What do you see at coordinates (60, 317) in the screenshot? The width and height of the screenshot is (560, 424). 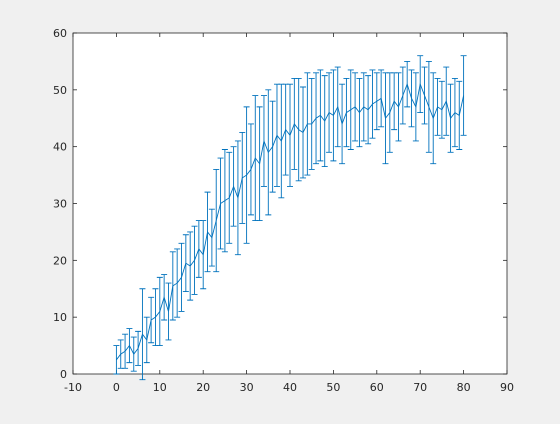 I see `y-tick-label: 10` at bounding box center [60, 317].